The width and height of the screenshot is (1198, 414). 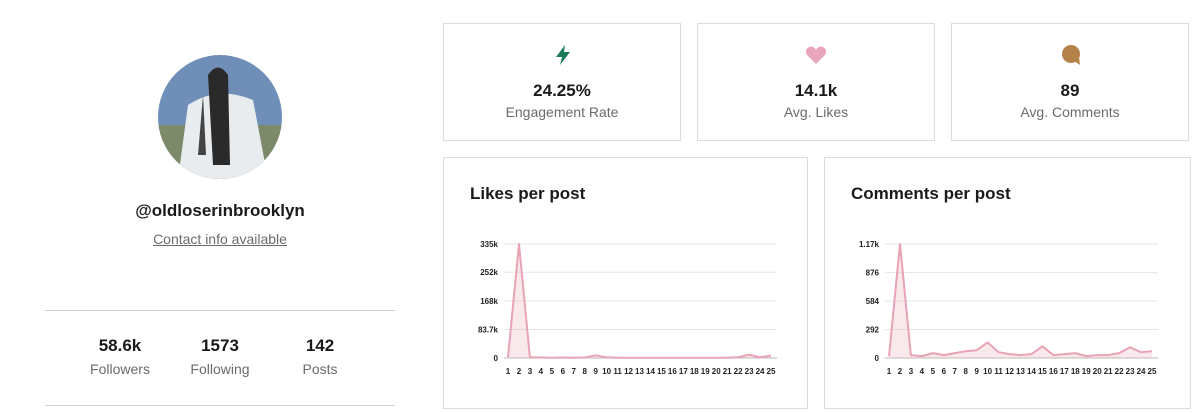 What do you see at coordinates (120, 356) in the screenshot?
I see `stat: 58.6k Followers` at bounding box center [120, 356].